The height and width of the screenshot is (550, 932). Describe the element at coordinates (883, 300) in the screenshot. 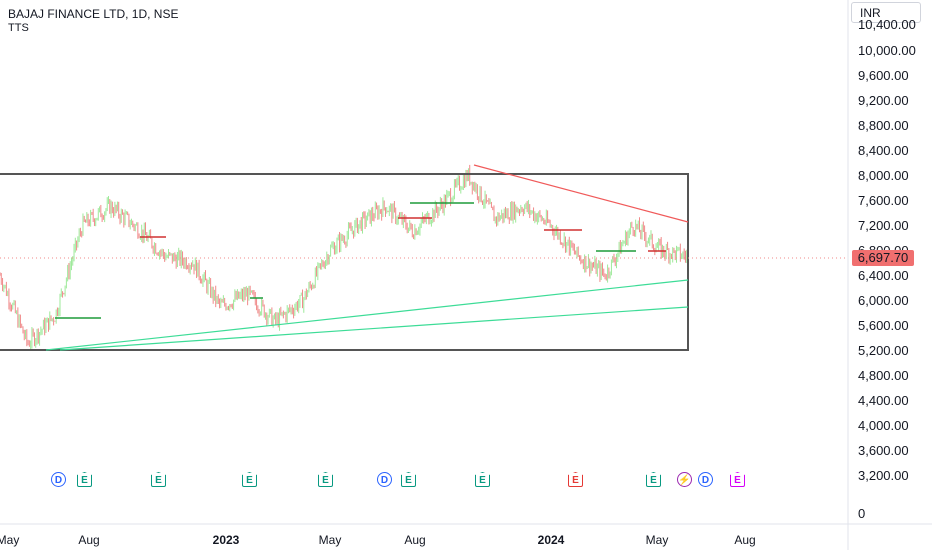

I see `price-tick: 6,000.00` at that location.